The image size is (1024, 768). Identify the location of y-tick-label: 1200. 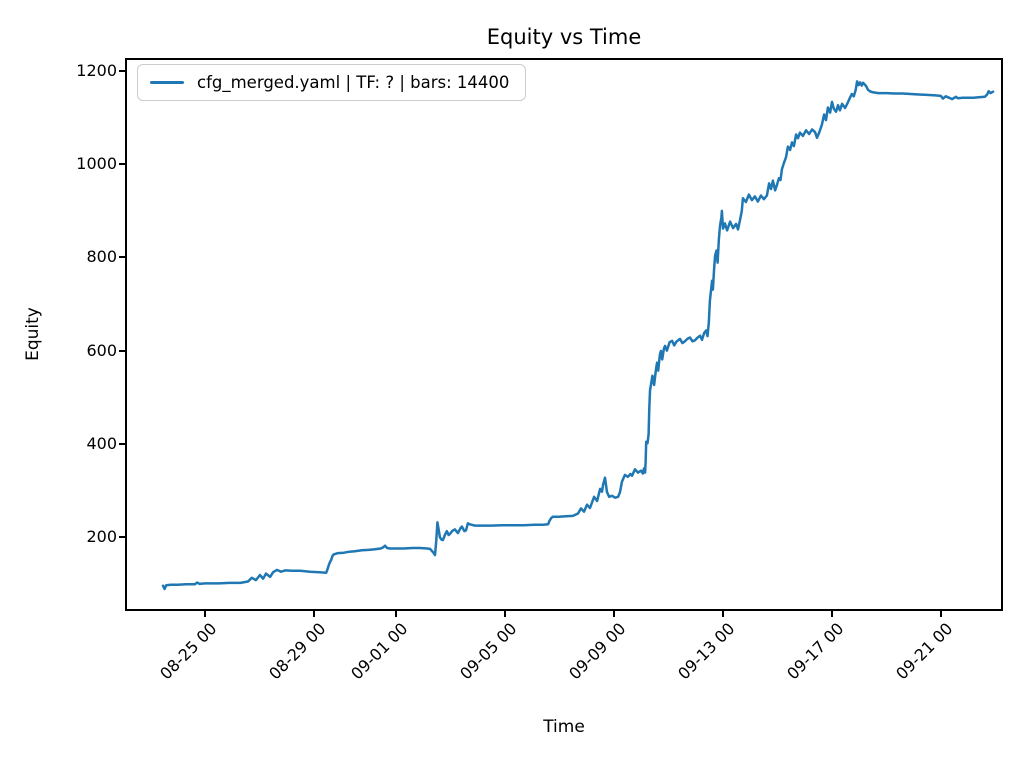
(96, 71).